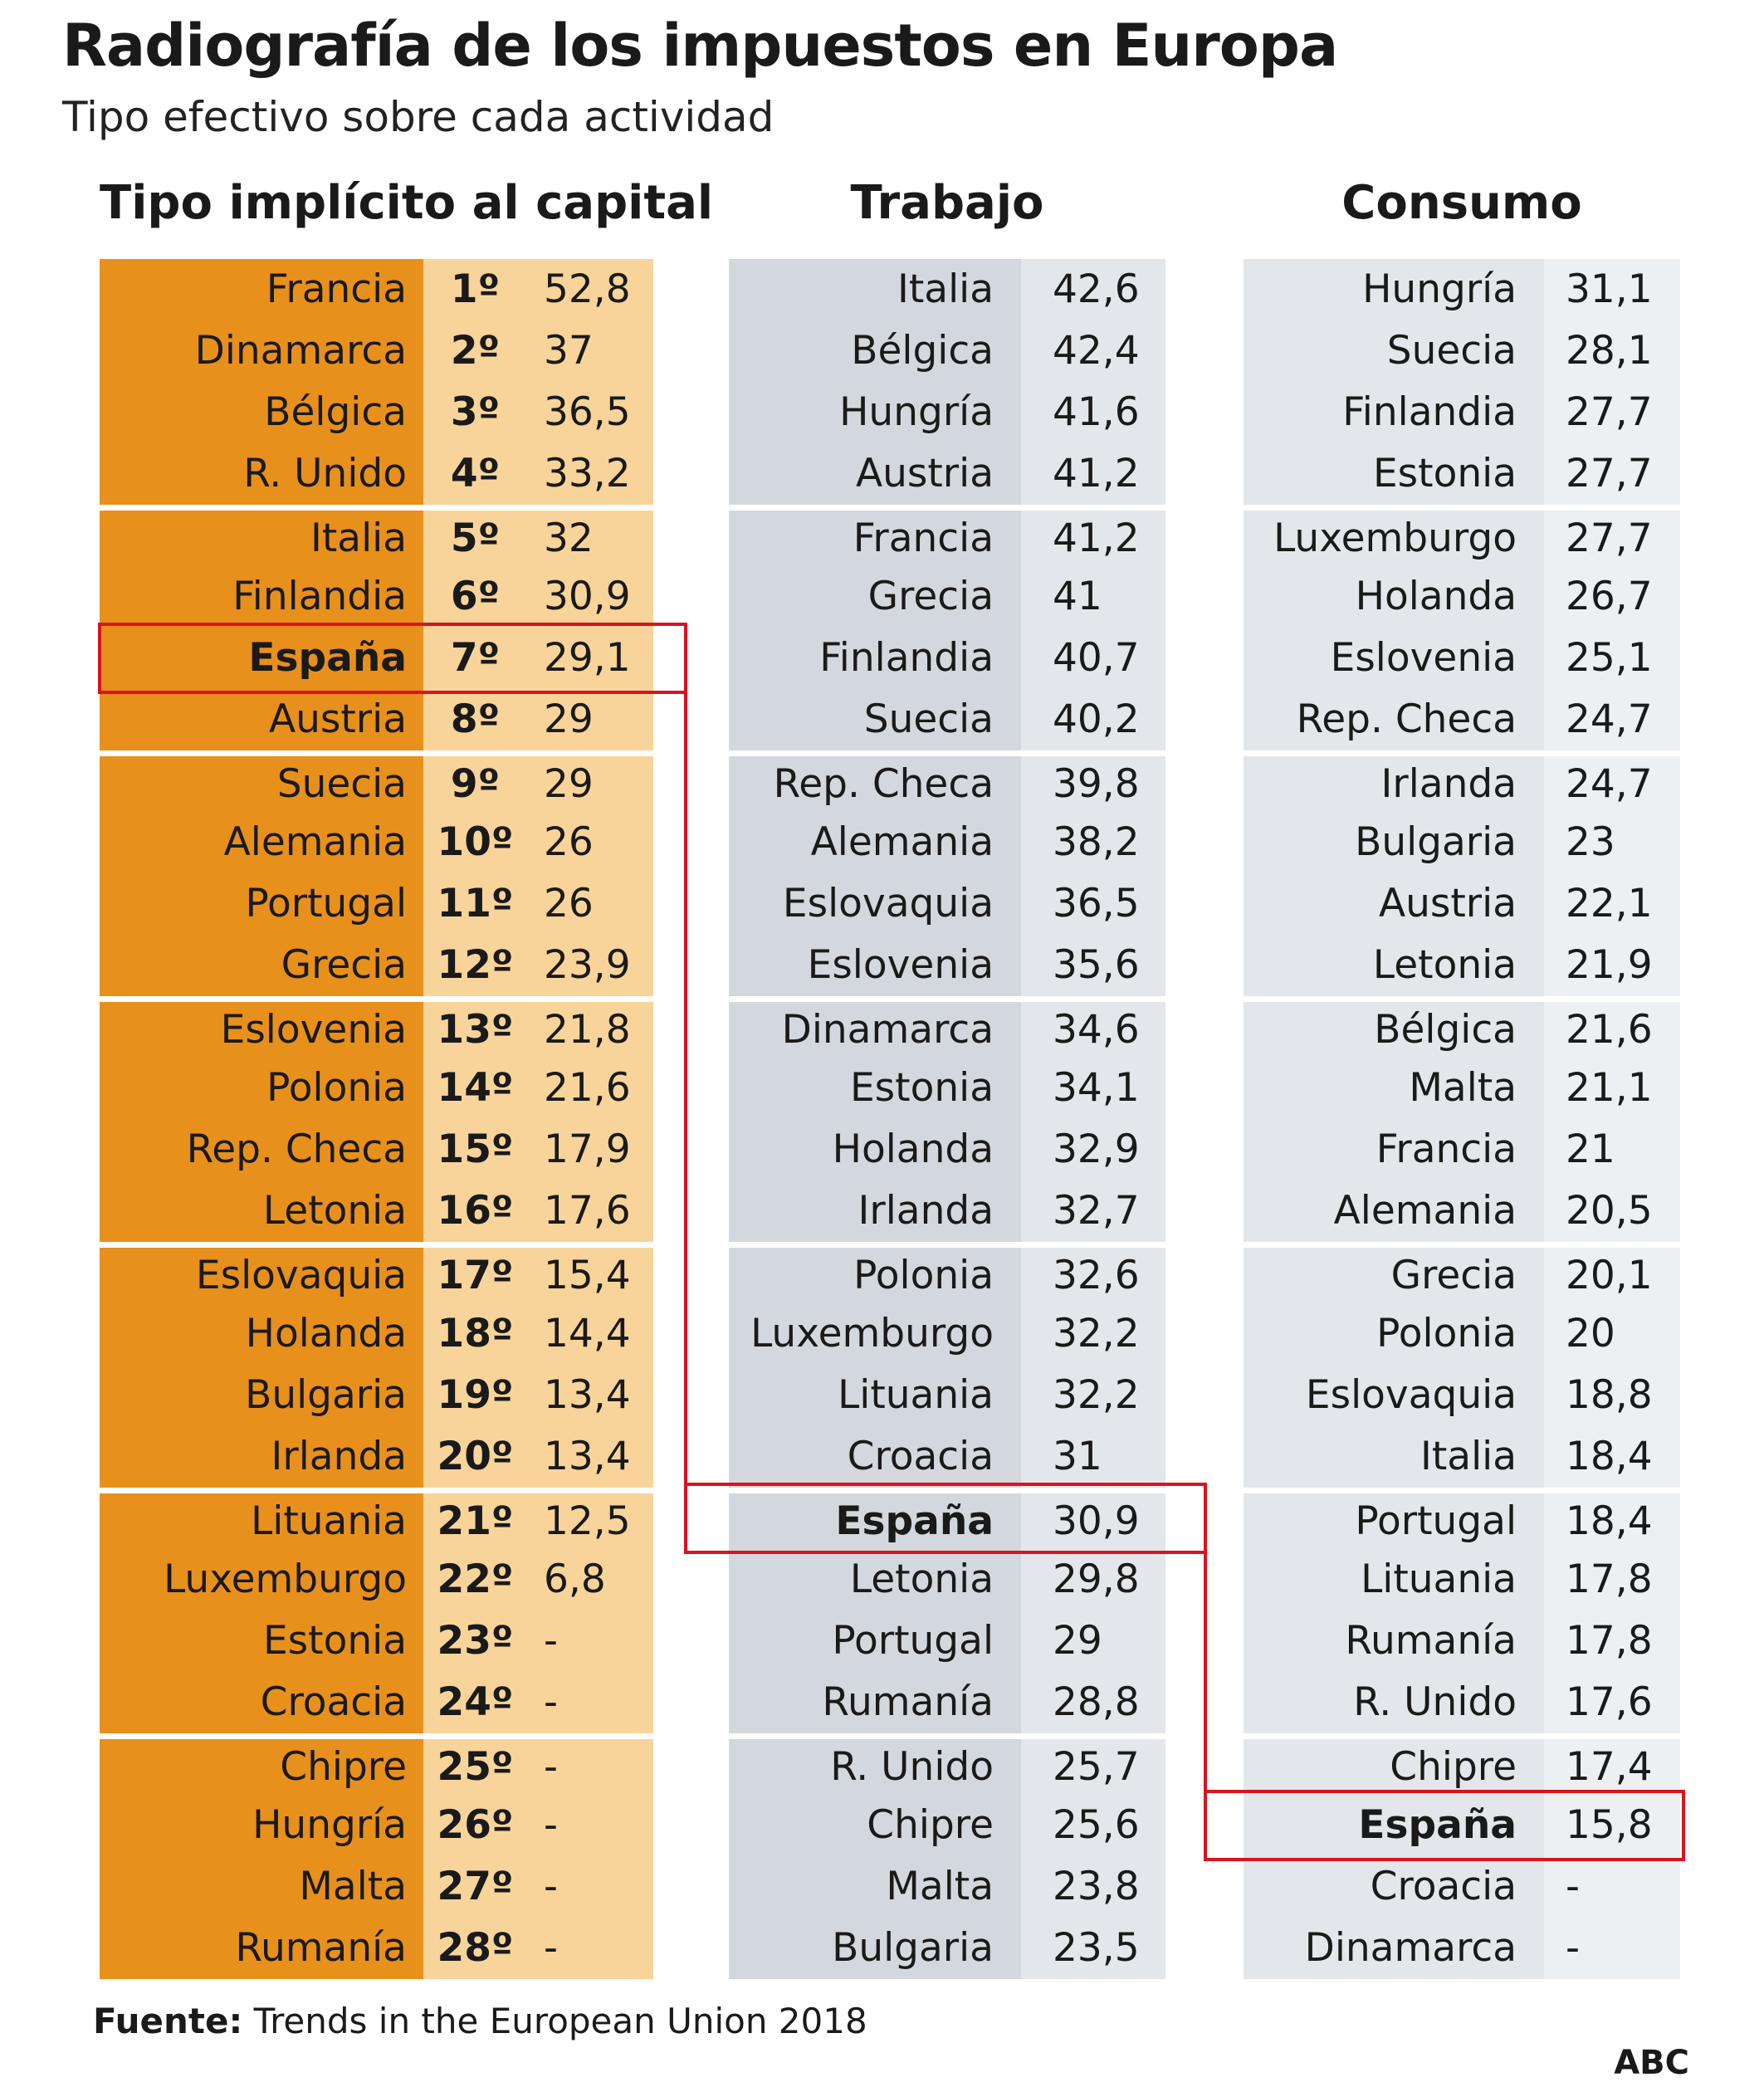 The height and width of the screenshot is (2082, 1764). Describe the element at coordinates (947, 904) in the screenshot. I see `trabajo-row: Eslovaquia 36,5` at that location.